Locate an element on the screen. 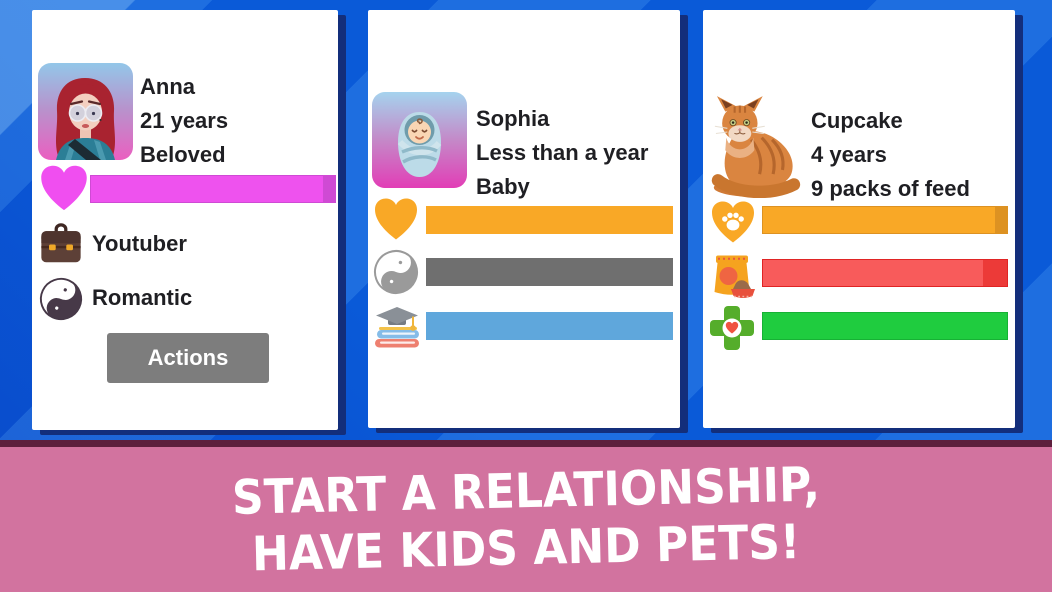 The image size is (1052, 592). cat-avatar is located at coordinates (757, 146).